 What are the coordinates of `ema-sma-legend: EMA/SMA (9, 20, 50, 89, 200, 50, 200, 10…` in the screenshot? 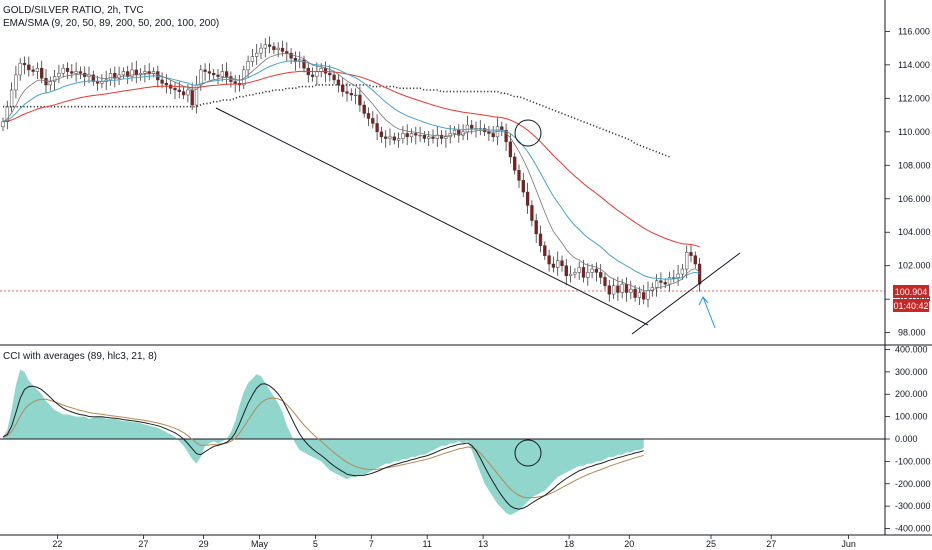 It's located at (111, 23).